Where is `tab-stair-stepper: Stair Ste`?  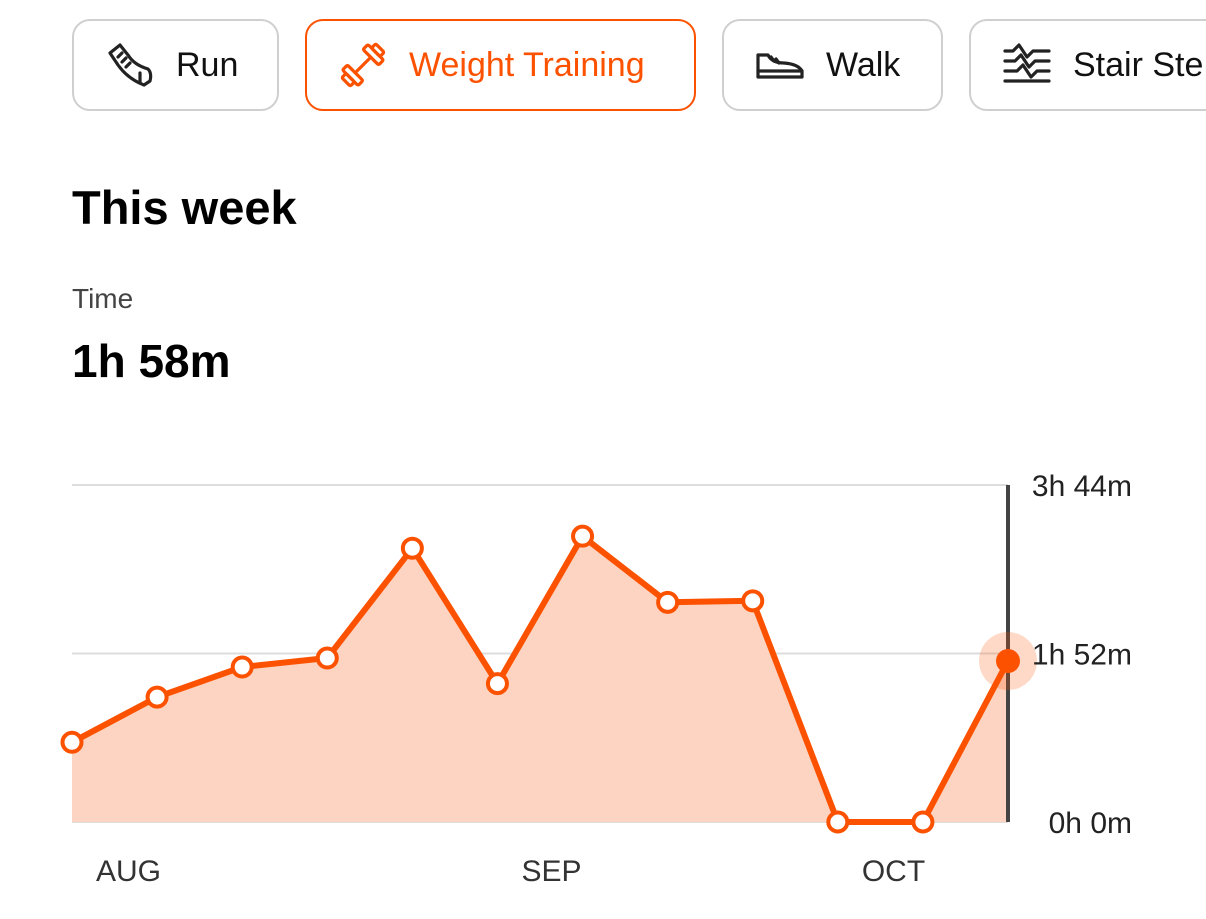 tab-stair-stepper: Stair Ste is located at coordinates (1087, 65).